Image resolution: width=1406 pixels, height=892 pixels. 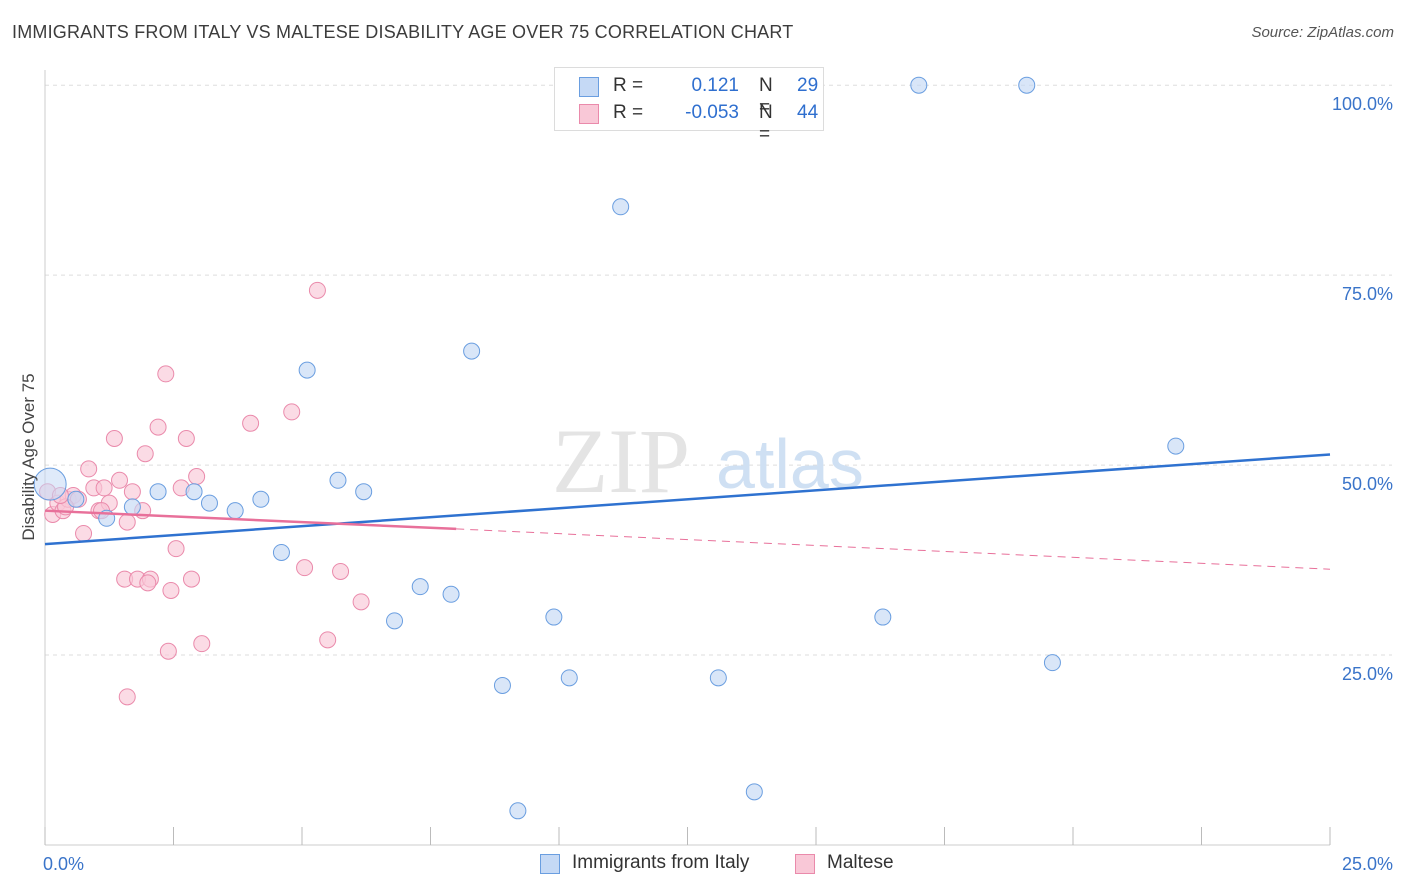 I want to click on legend-n-value: 29, so click(x=808, y=85).